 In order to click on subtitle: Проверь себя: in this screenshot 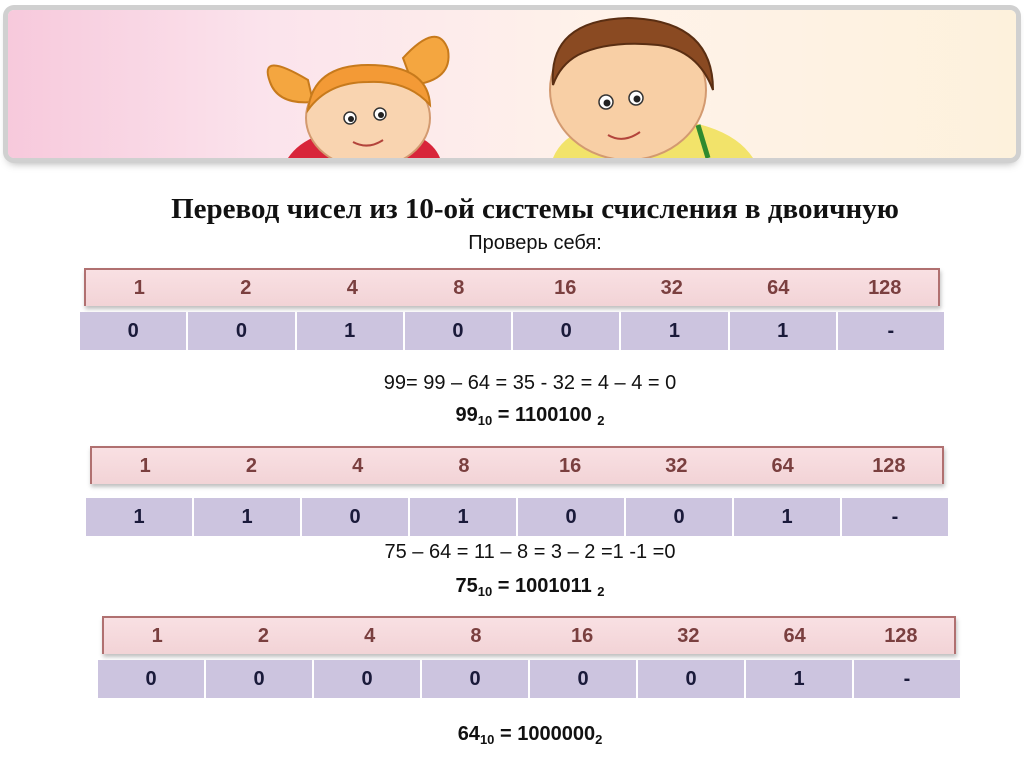, I will do `click(535, 243)`.